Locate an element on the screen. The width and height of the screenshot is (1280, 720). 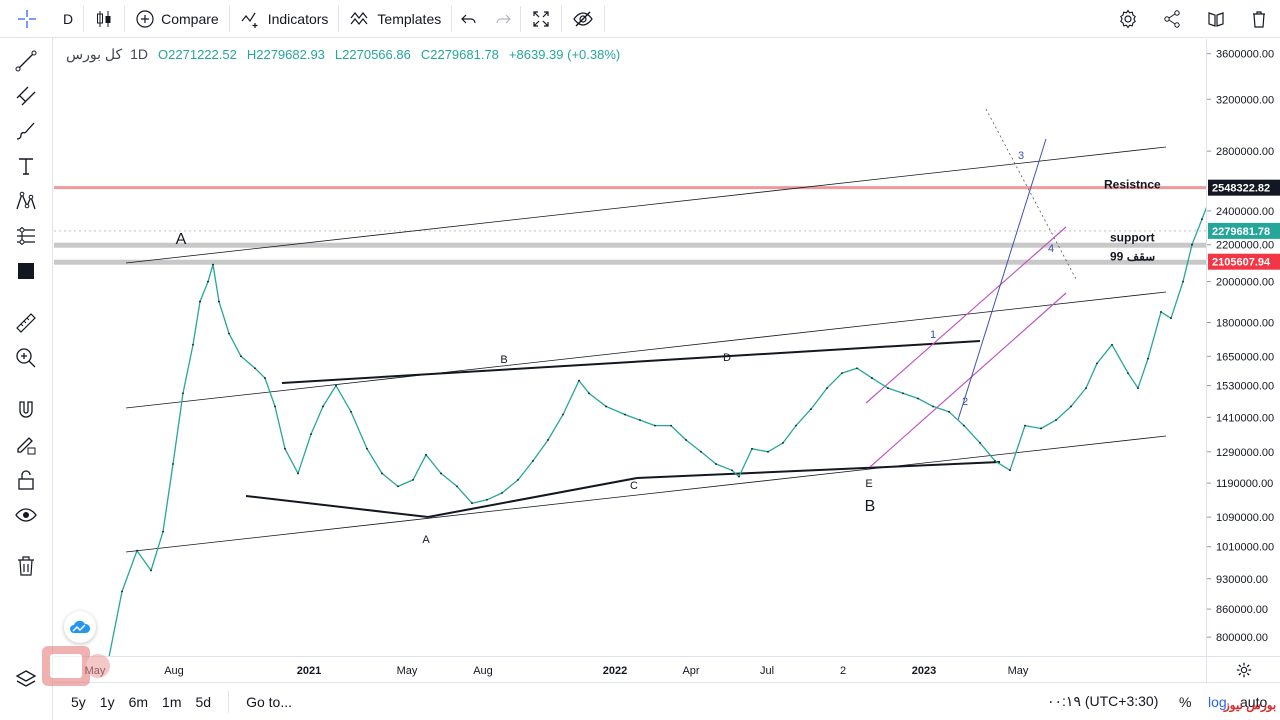
auto-toggle: auto is located at coordinates (1254, 701).